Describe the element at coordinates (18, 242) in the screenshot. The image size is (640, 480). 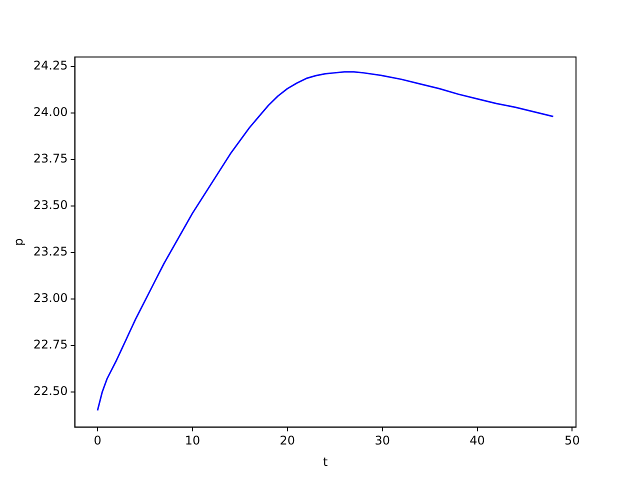
I see `y-axis-title: p` at that location.